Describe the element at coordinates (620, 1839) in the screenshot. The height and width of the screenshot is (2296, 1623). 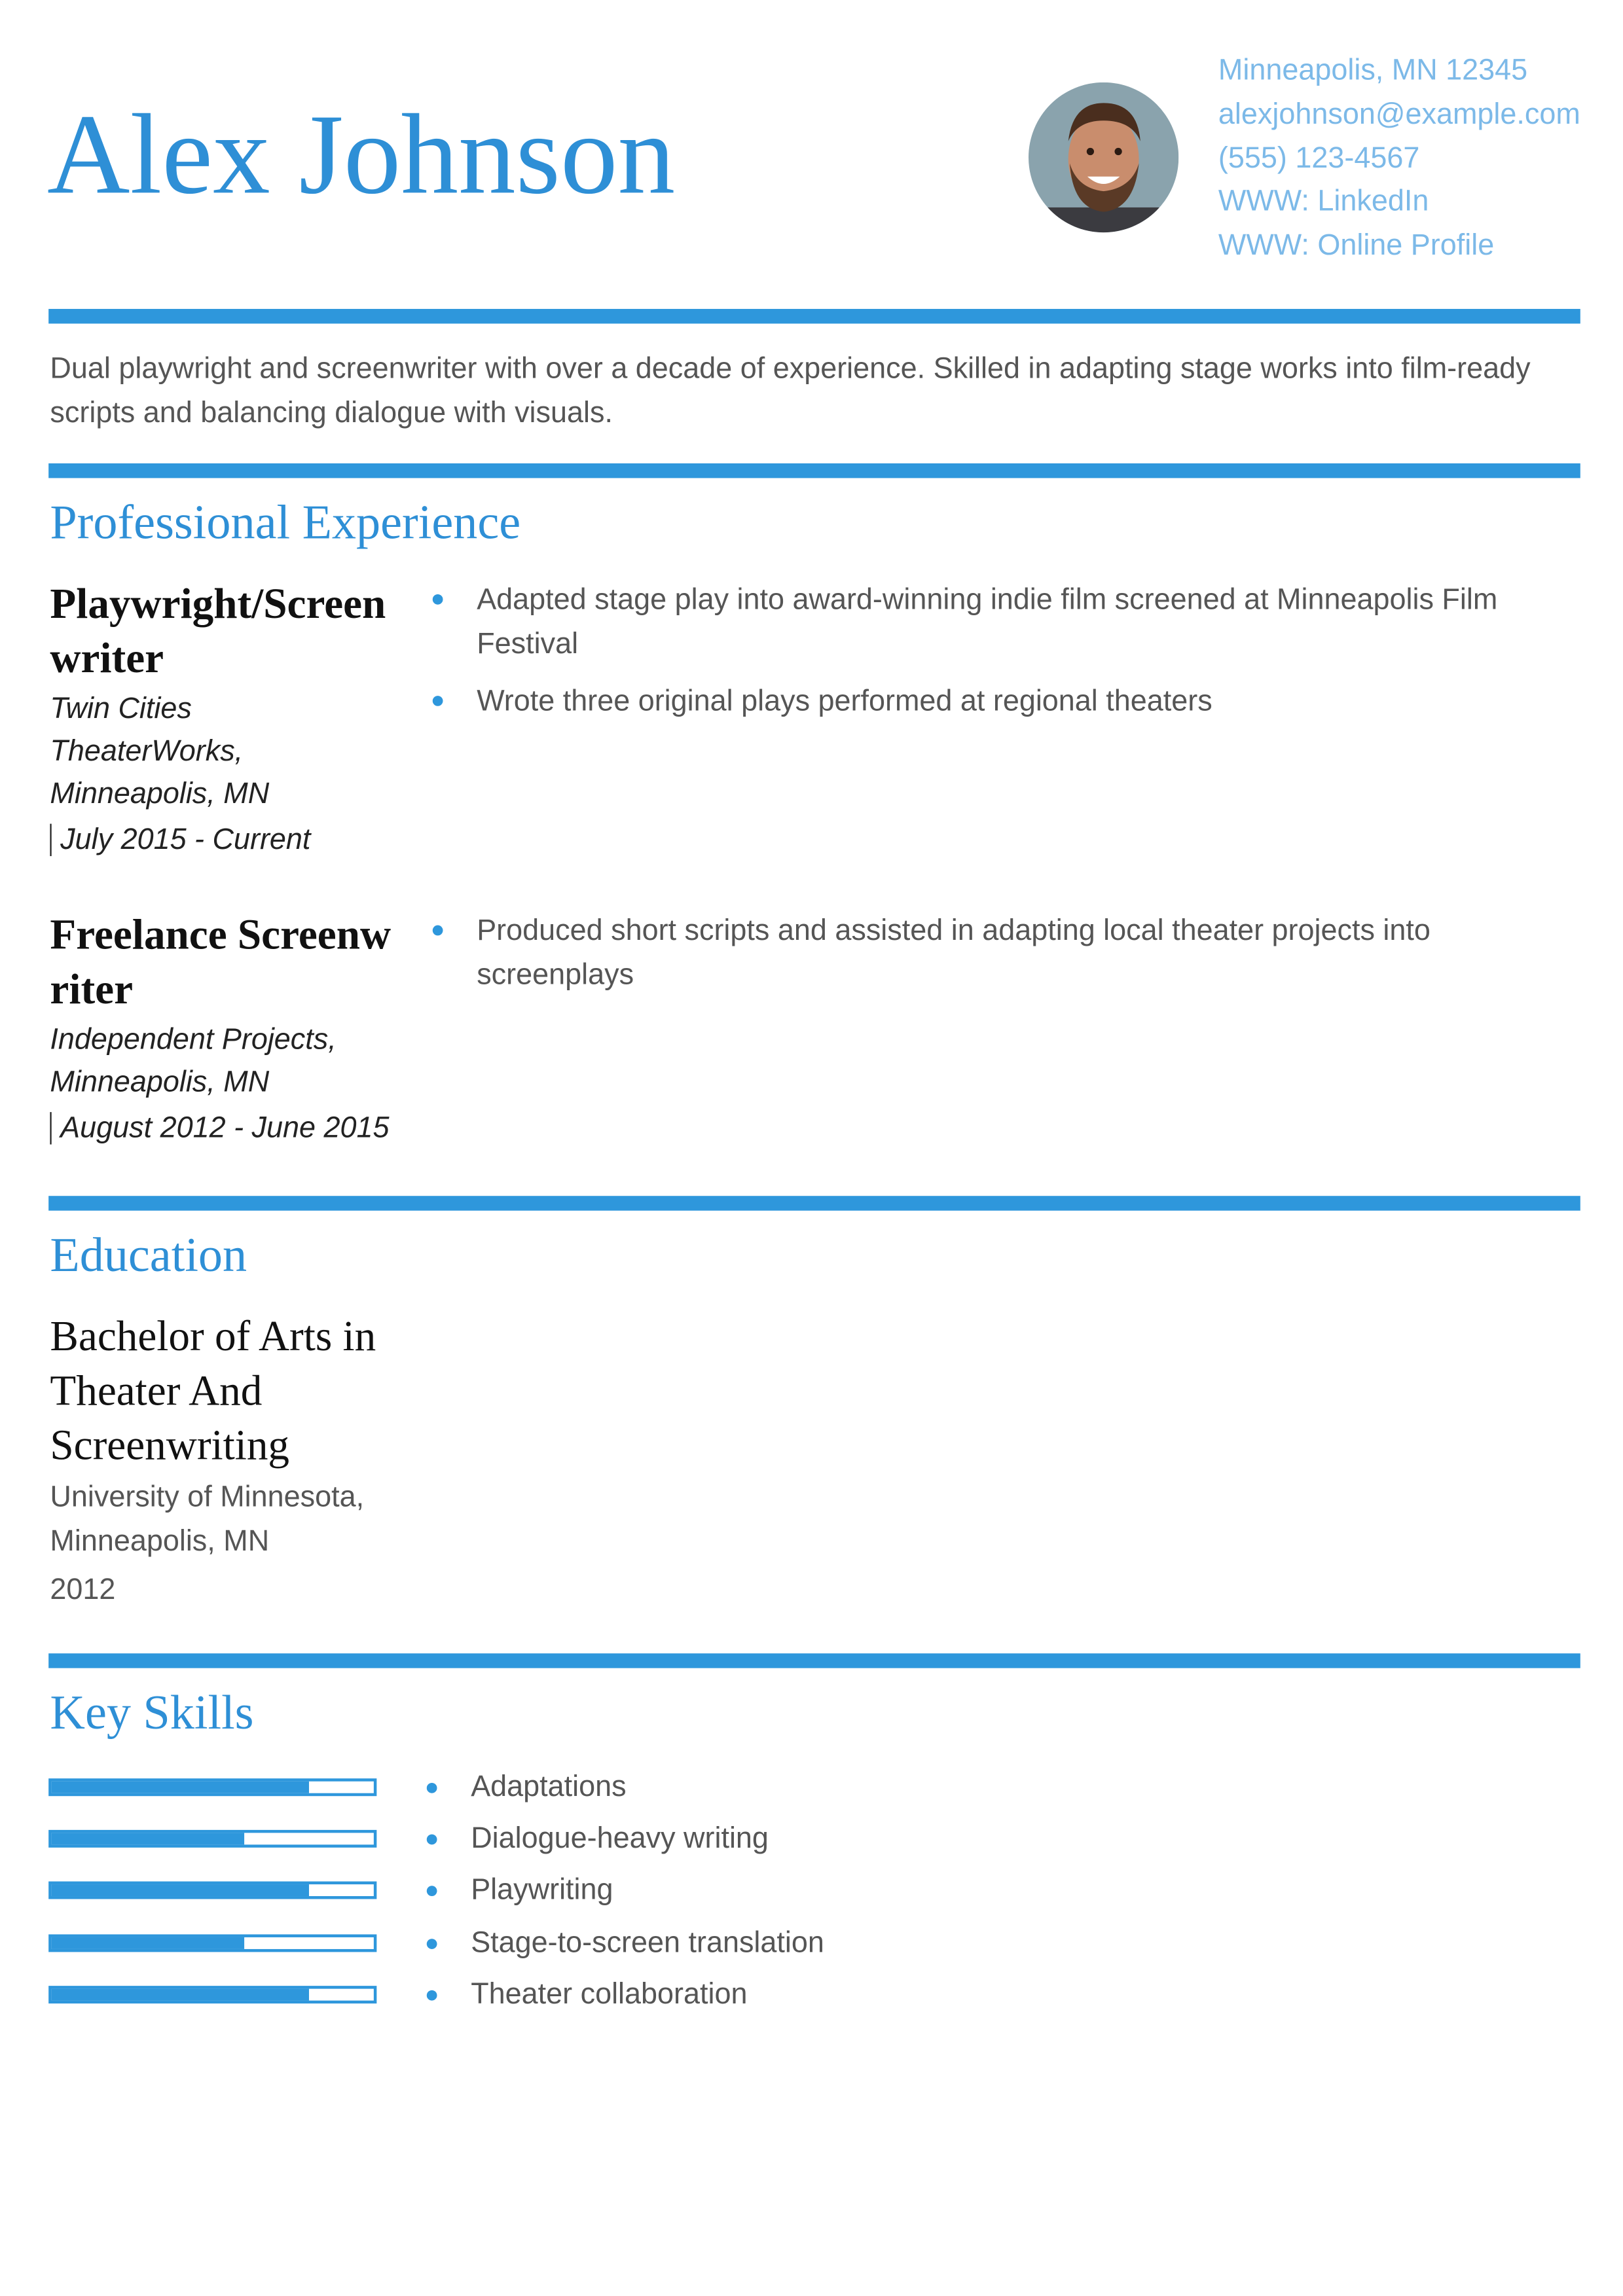
I see `skill-name: Dialogue-heavy writing` at that location.